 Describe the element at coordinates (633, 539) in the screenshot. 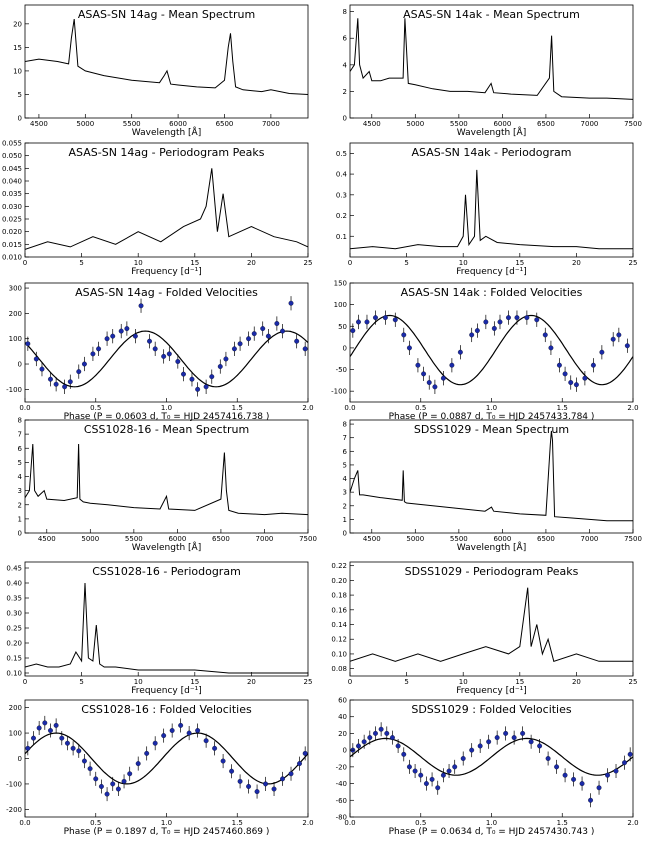

I see `x-tick-label: 7500` at that location.